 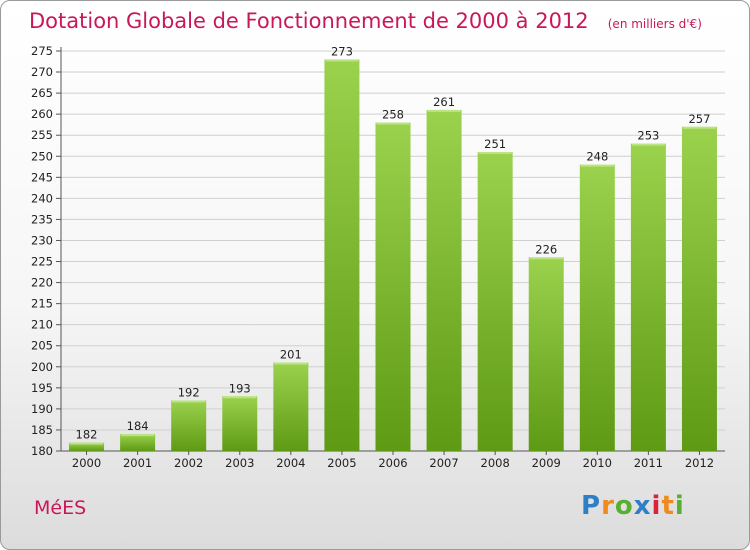 I want to click on bar-value-label: 251, so click(x=495, y=144).